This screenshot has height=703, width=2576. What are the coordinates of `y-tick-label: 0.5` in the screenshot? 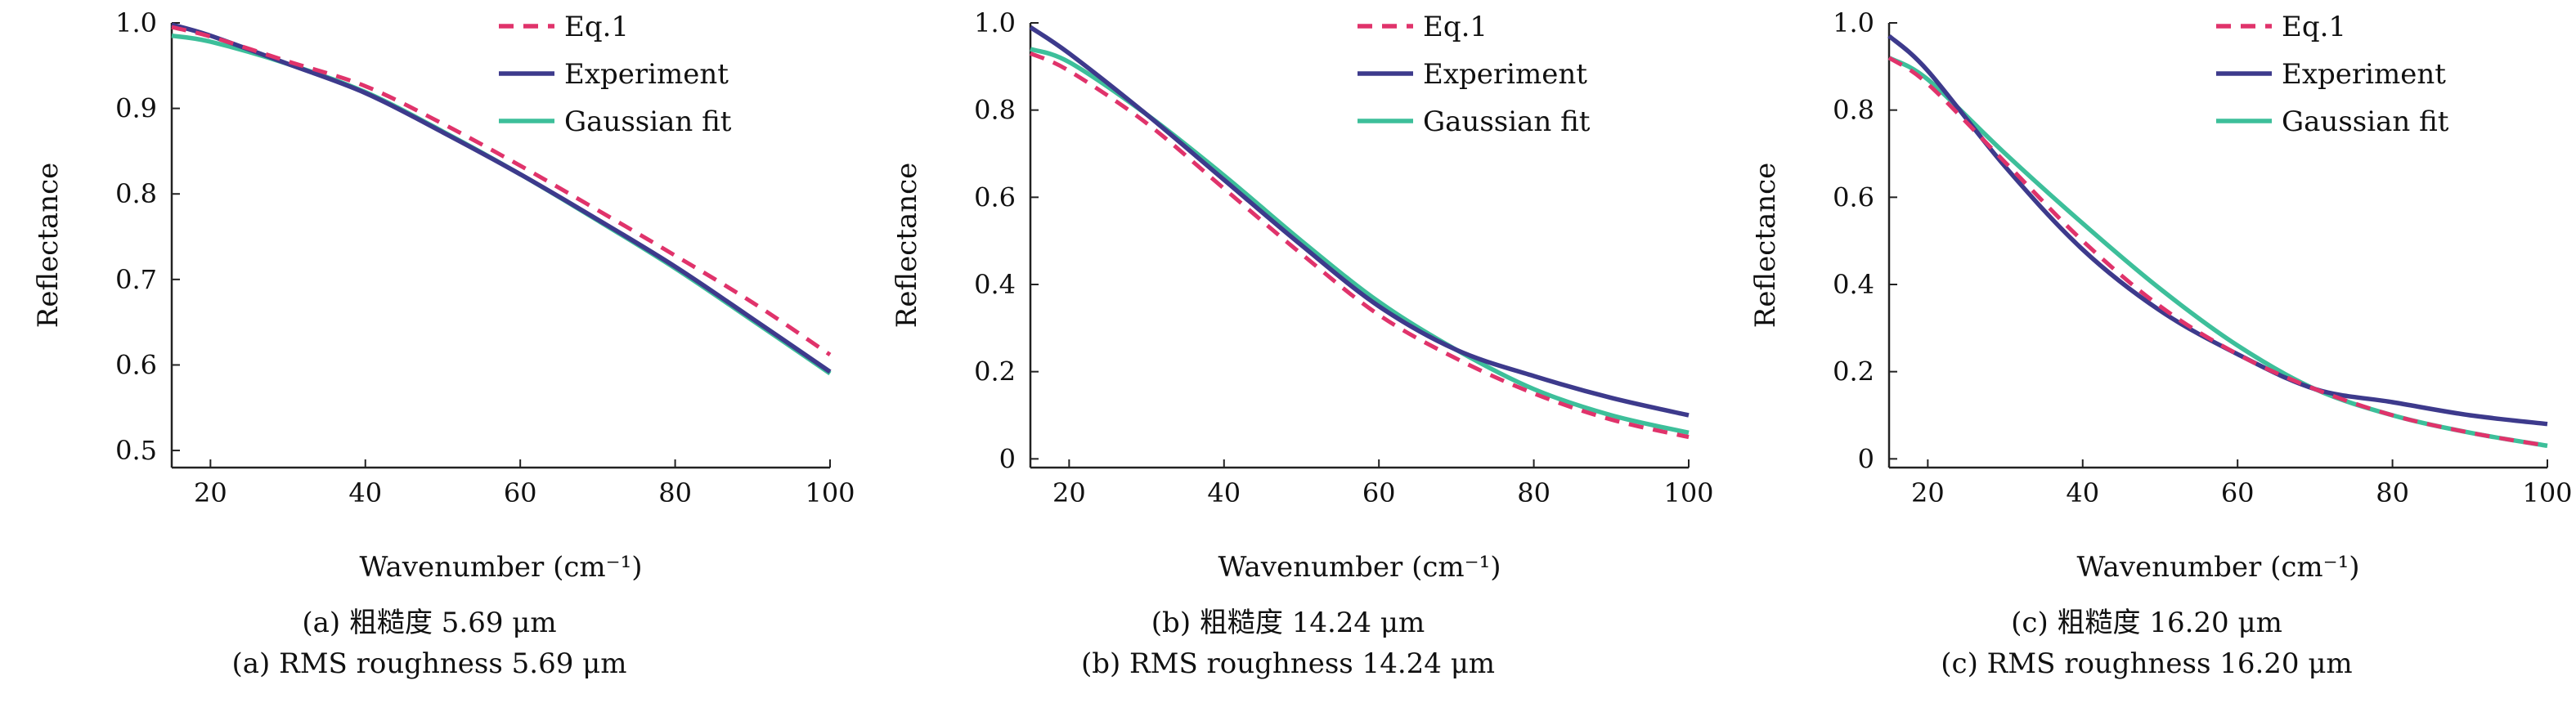 It's located at (136, 450).